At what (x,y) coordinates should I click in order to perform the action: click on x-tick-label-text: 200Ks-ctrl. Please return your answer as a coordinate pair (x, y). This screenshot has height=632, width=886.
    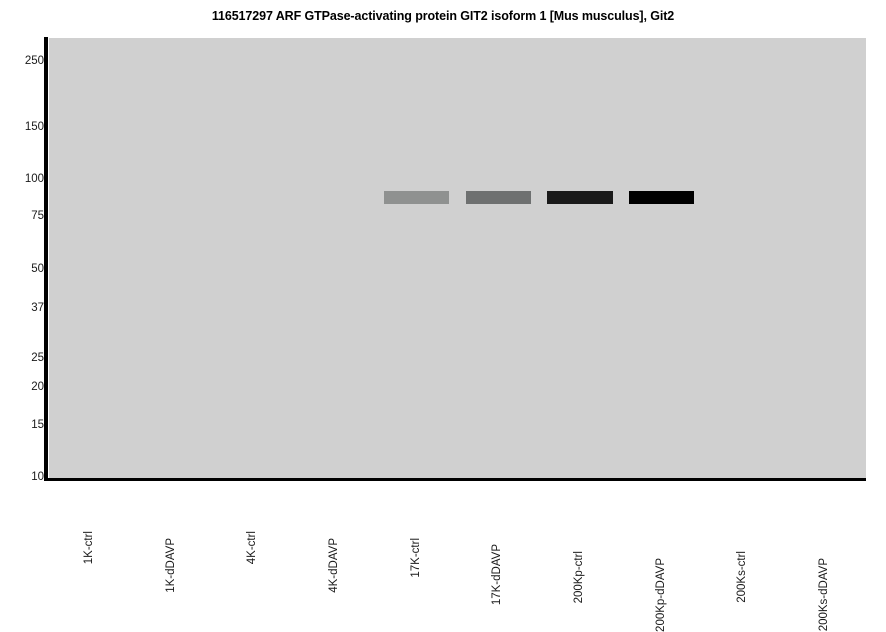
    Looking at the image, I should click on (742, 577).